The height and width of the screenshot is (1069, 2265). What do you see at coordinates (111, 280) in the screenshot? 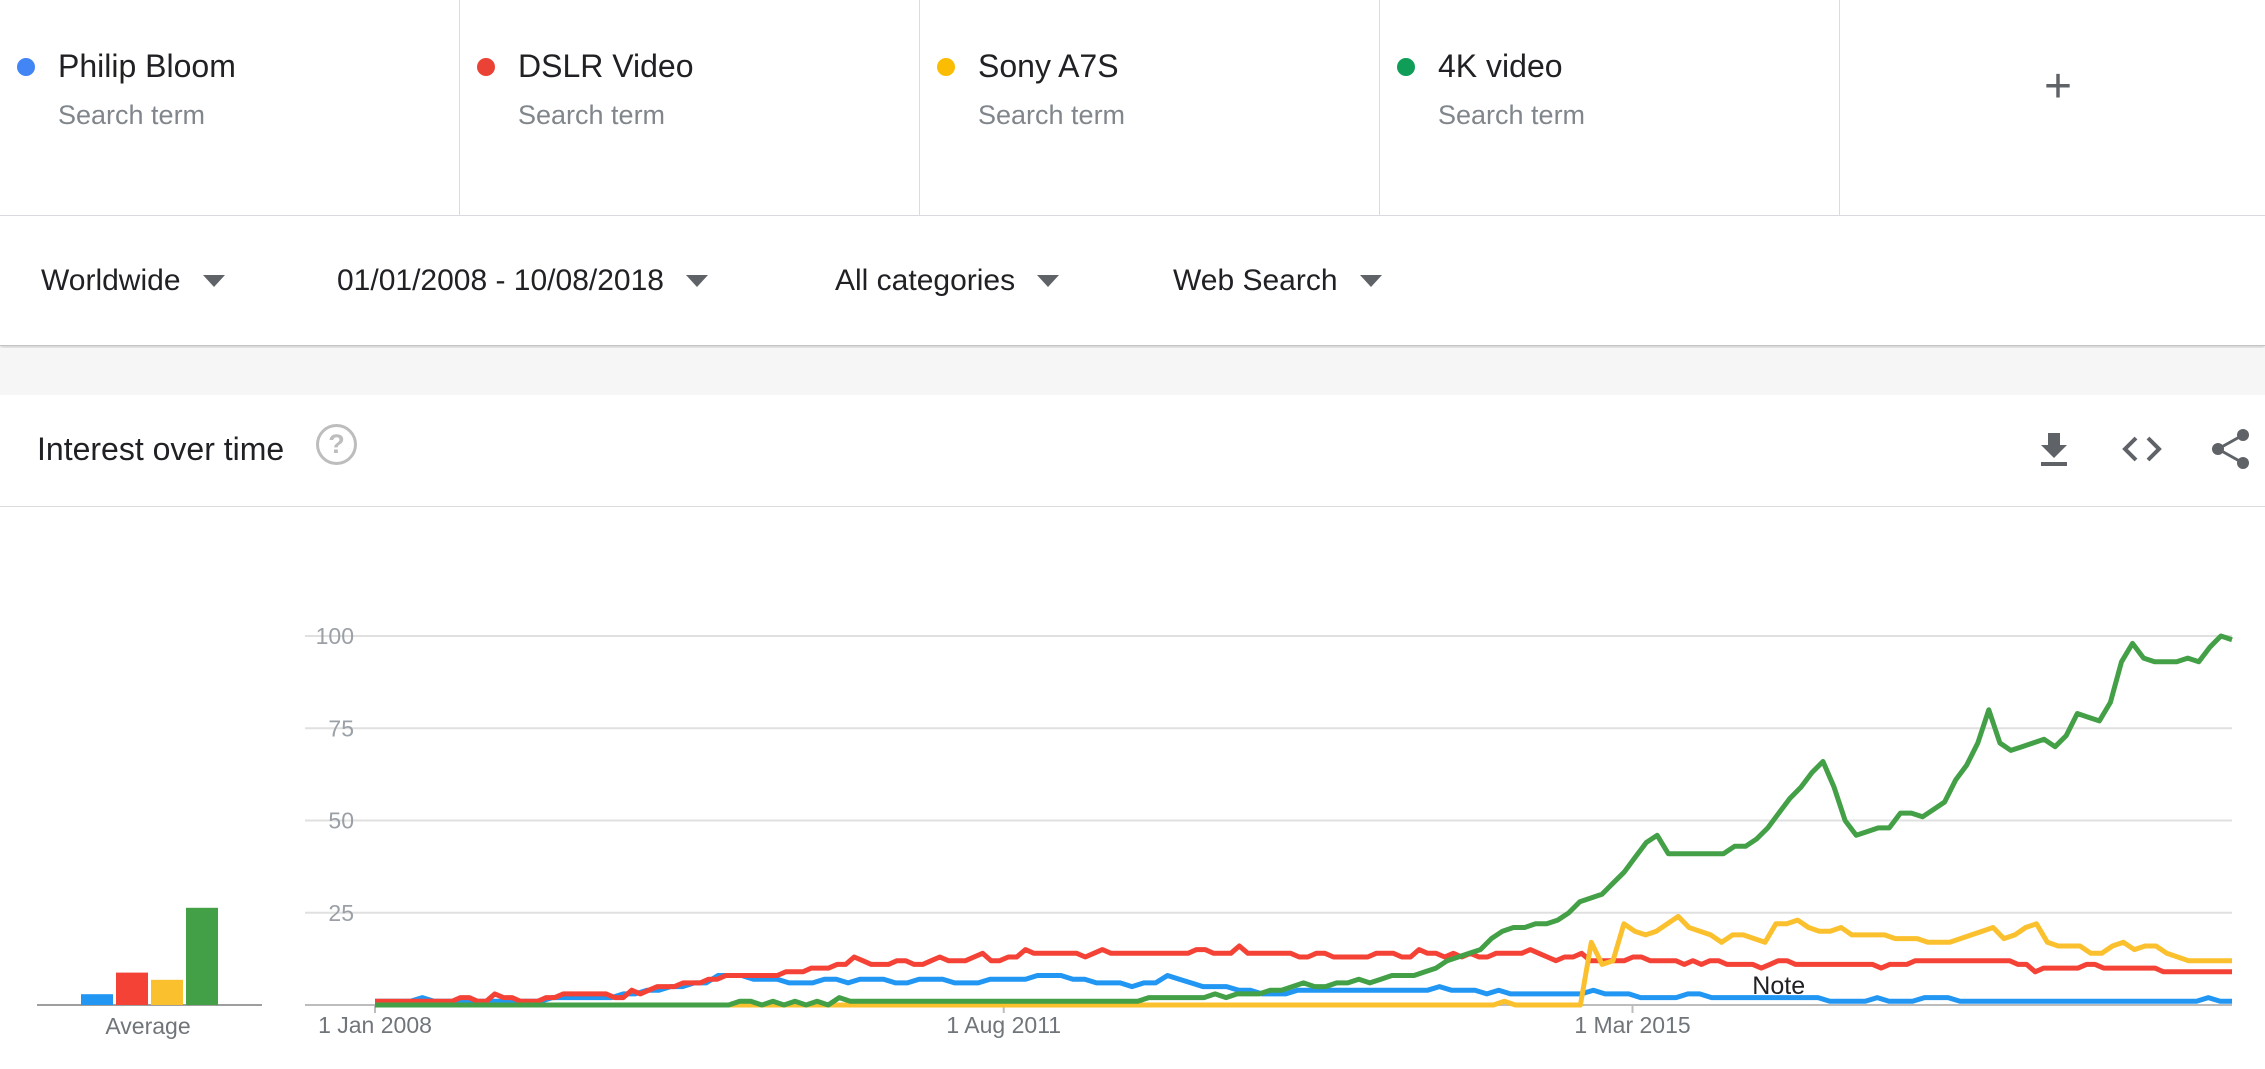
I see `region-label: Worldwide` at bounding box center [111, 280].